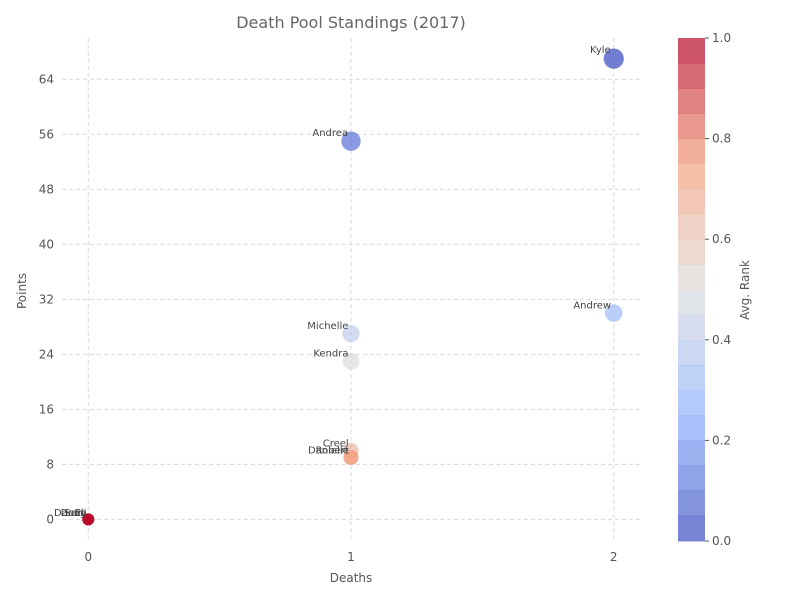 Image resolution: width=800 pixels, height=600 pixels. I want to click on y-tick-label: 0, so click(50, 519).